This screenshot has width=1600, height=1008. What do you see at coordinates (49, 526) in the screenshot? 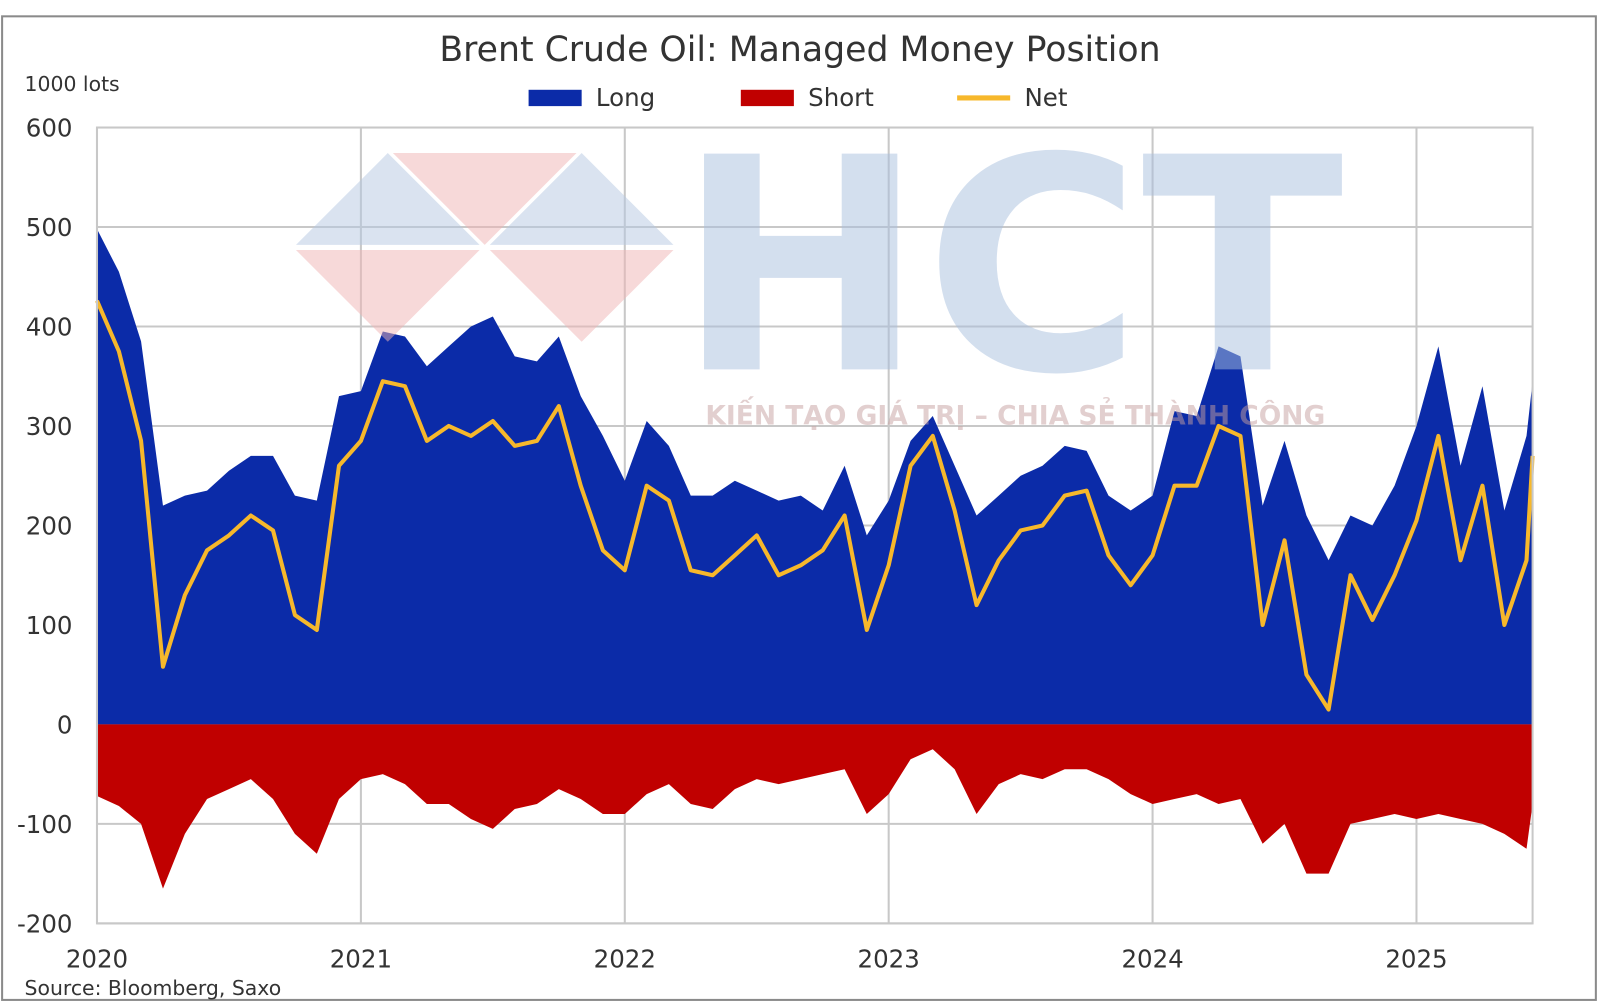
I see `y-tick-label: 200` at bounding box center [49, 526].